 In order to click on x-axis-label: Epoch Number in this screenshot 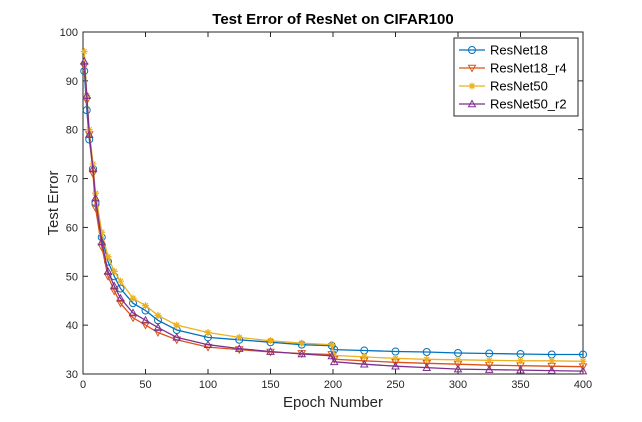, I will do `click(333, 402)`.